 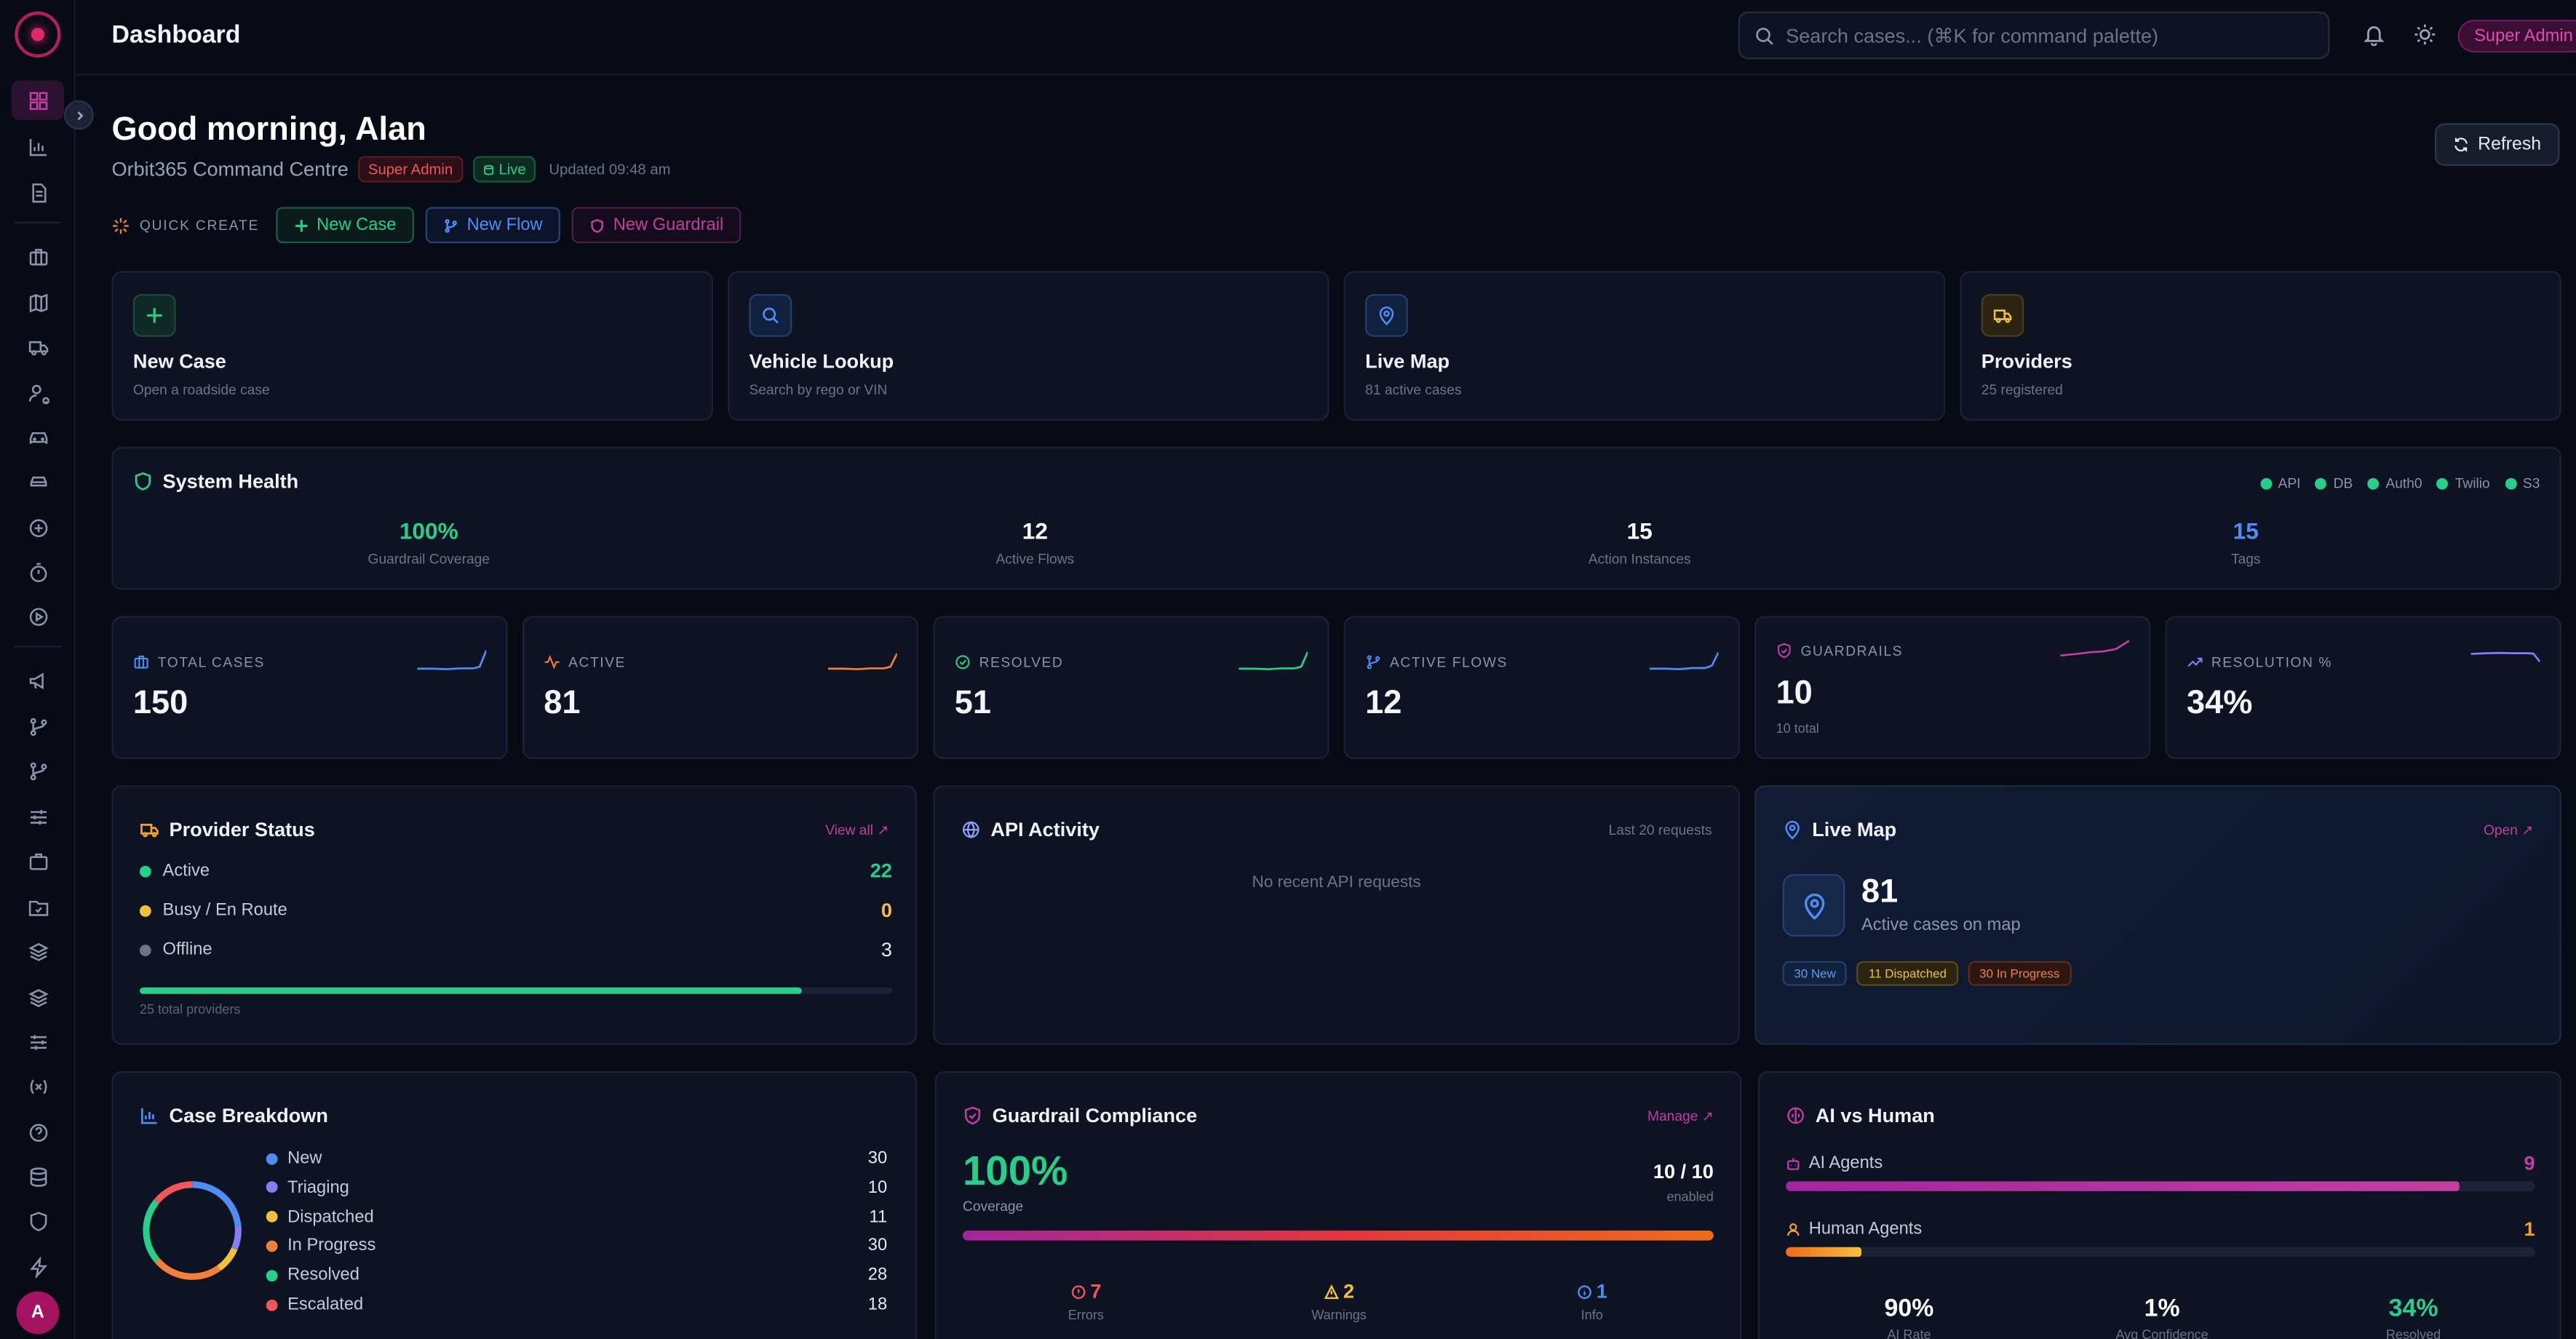 I want to click on briefcase-icon, so click(x=37, y=256).